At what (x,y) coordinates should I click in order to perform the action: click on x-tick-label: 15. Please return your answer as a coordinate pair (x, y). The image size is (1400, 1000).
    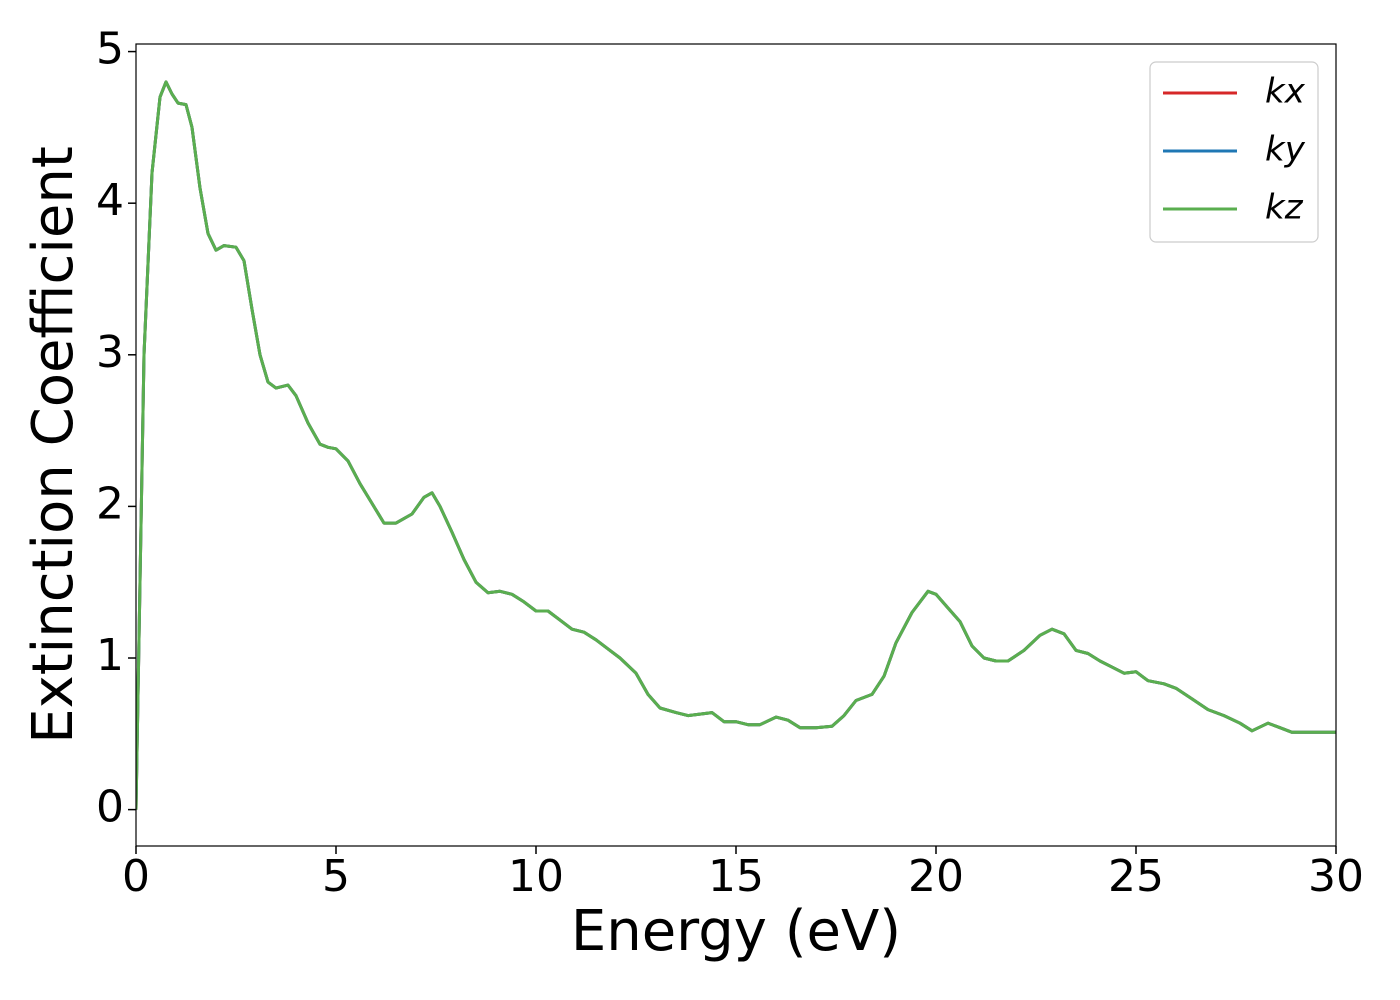
    Looking at the image, I should click on (736, 876).